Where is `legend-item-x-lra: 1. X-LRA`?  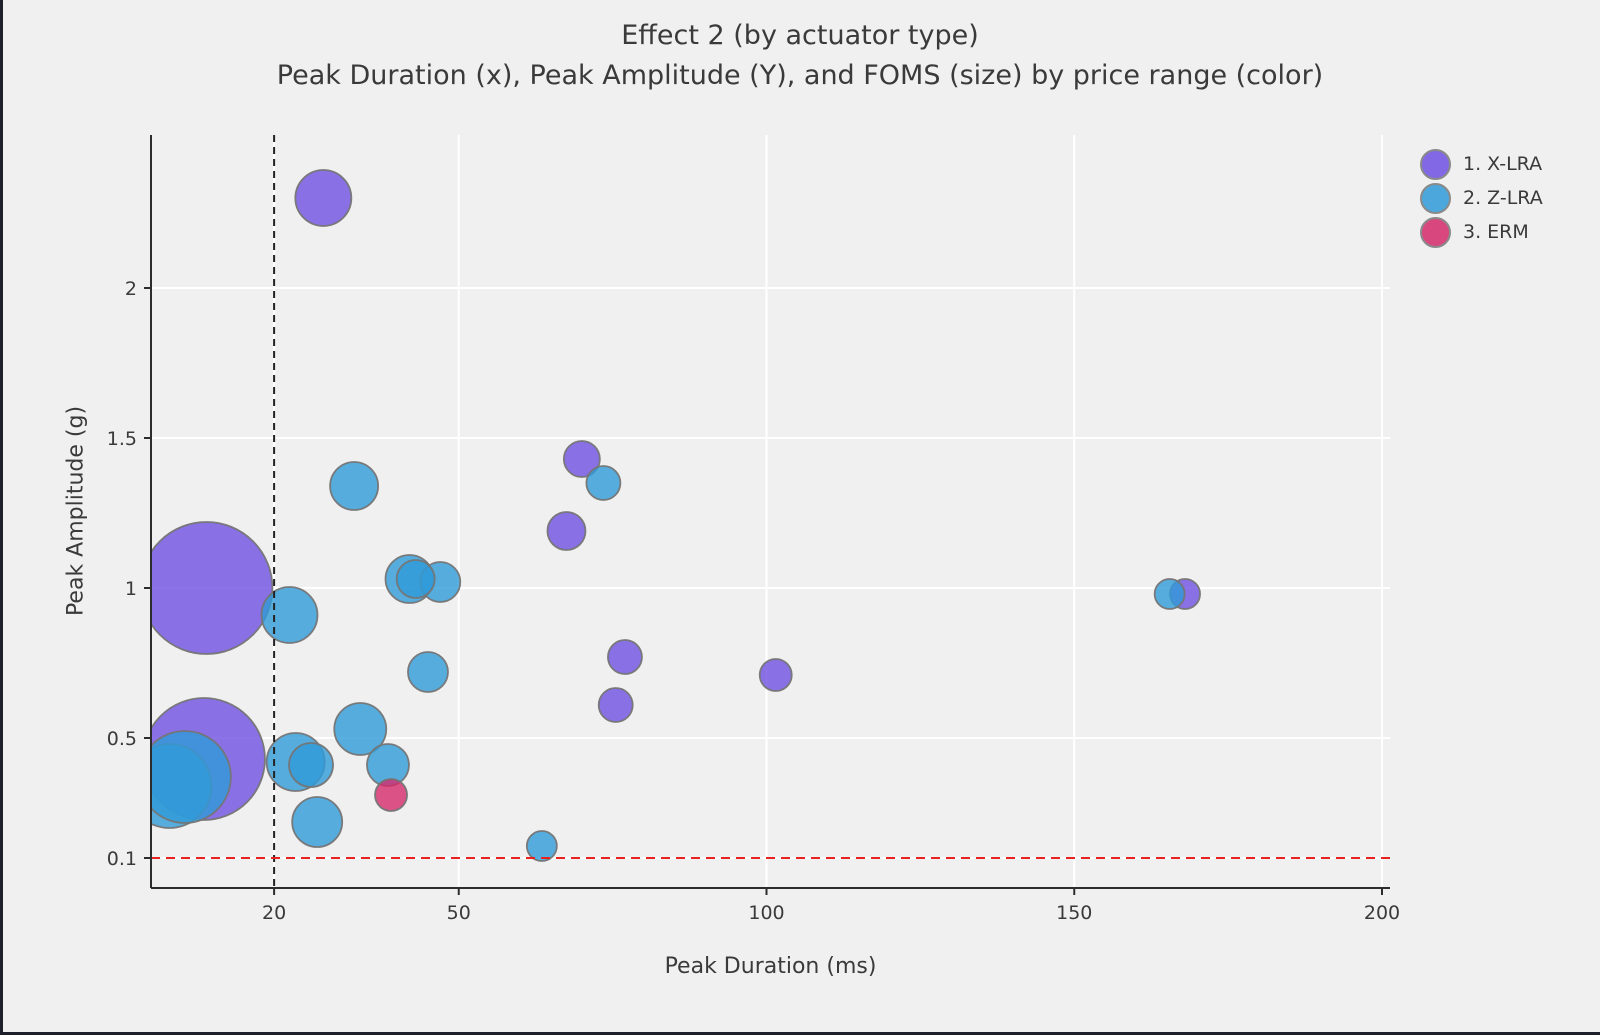 legend-item-x-lra: 1. X-LRA is located at coordinates (1481, 164).